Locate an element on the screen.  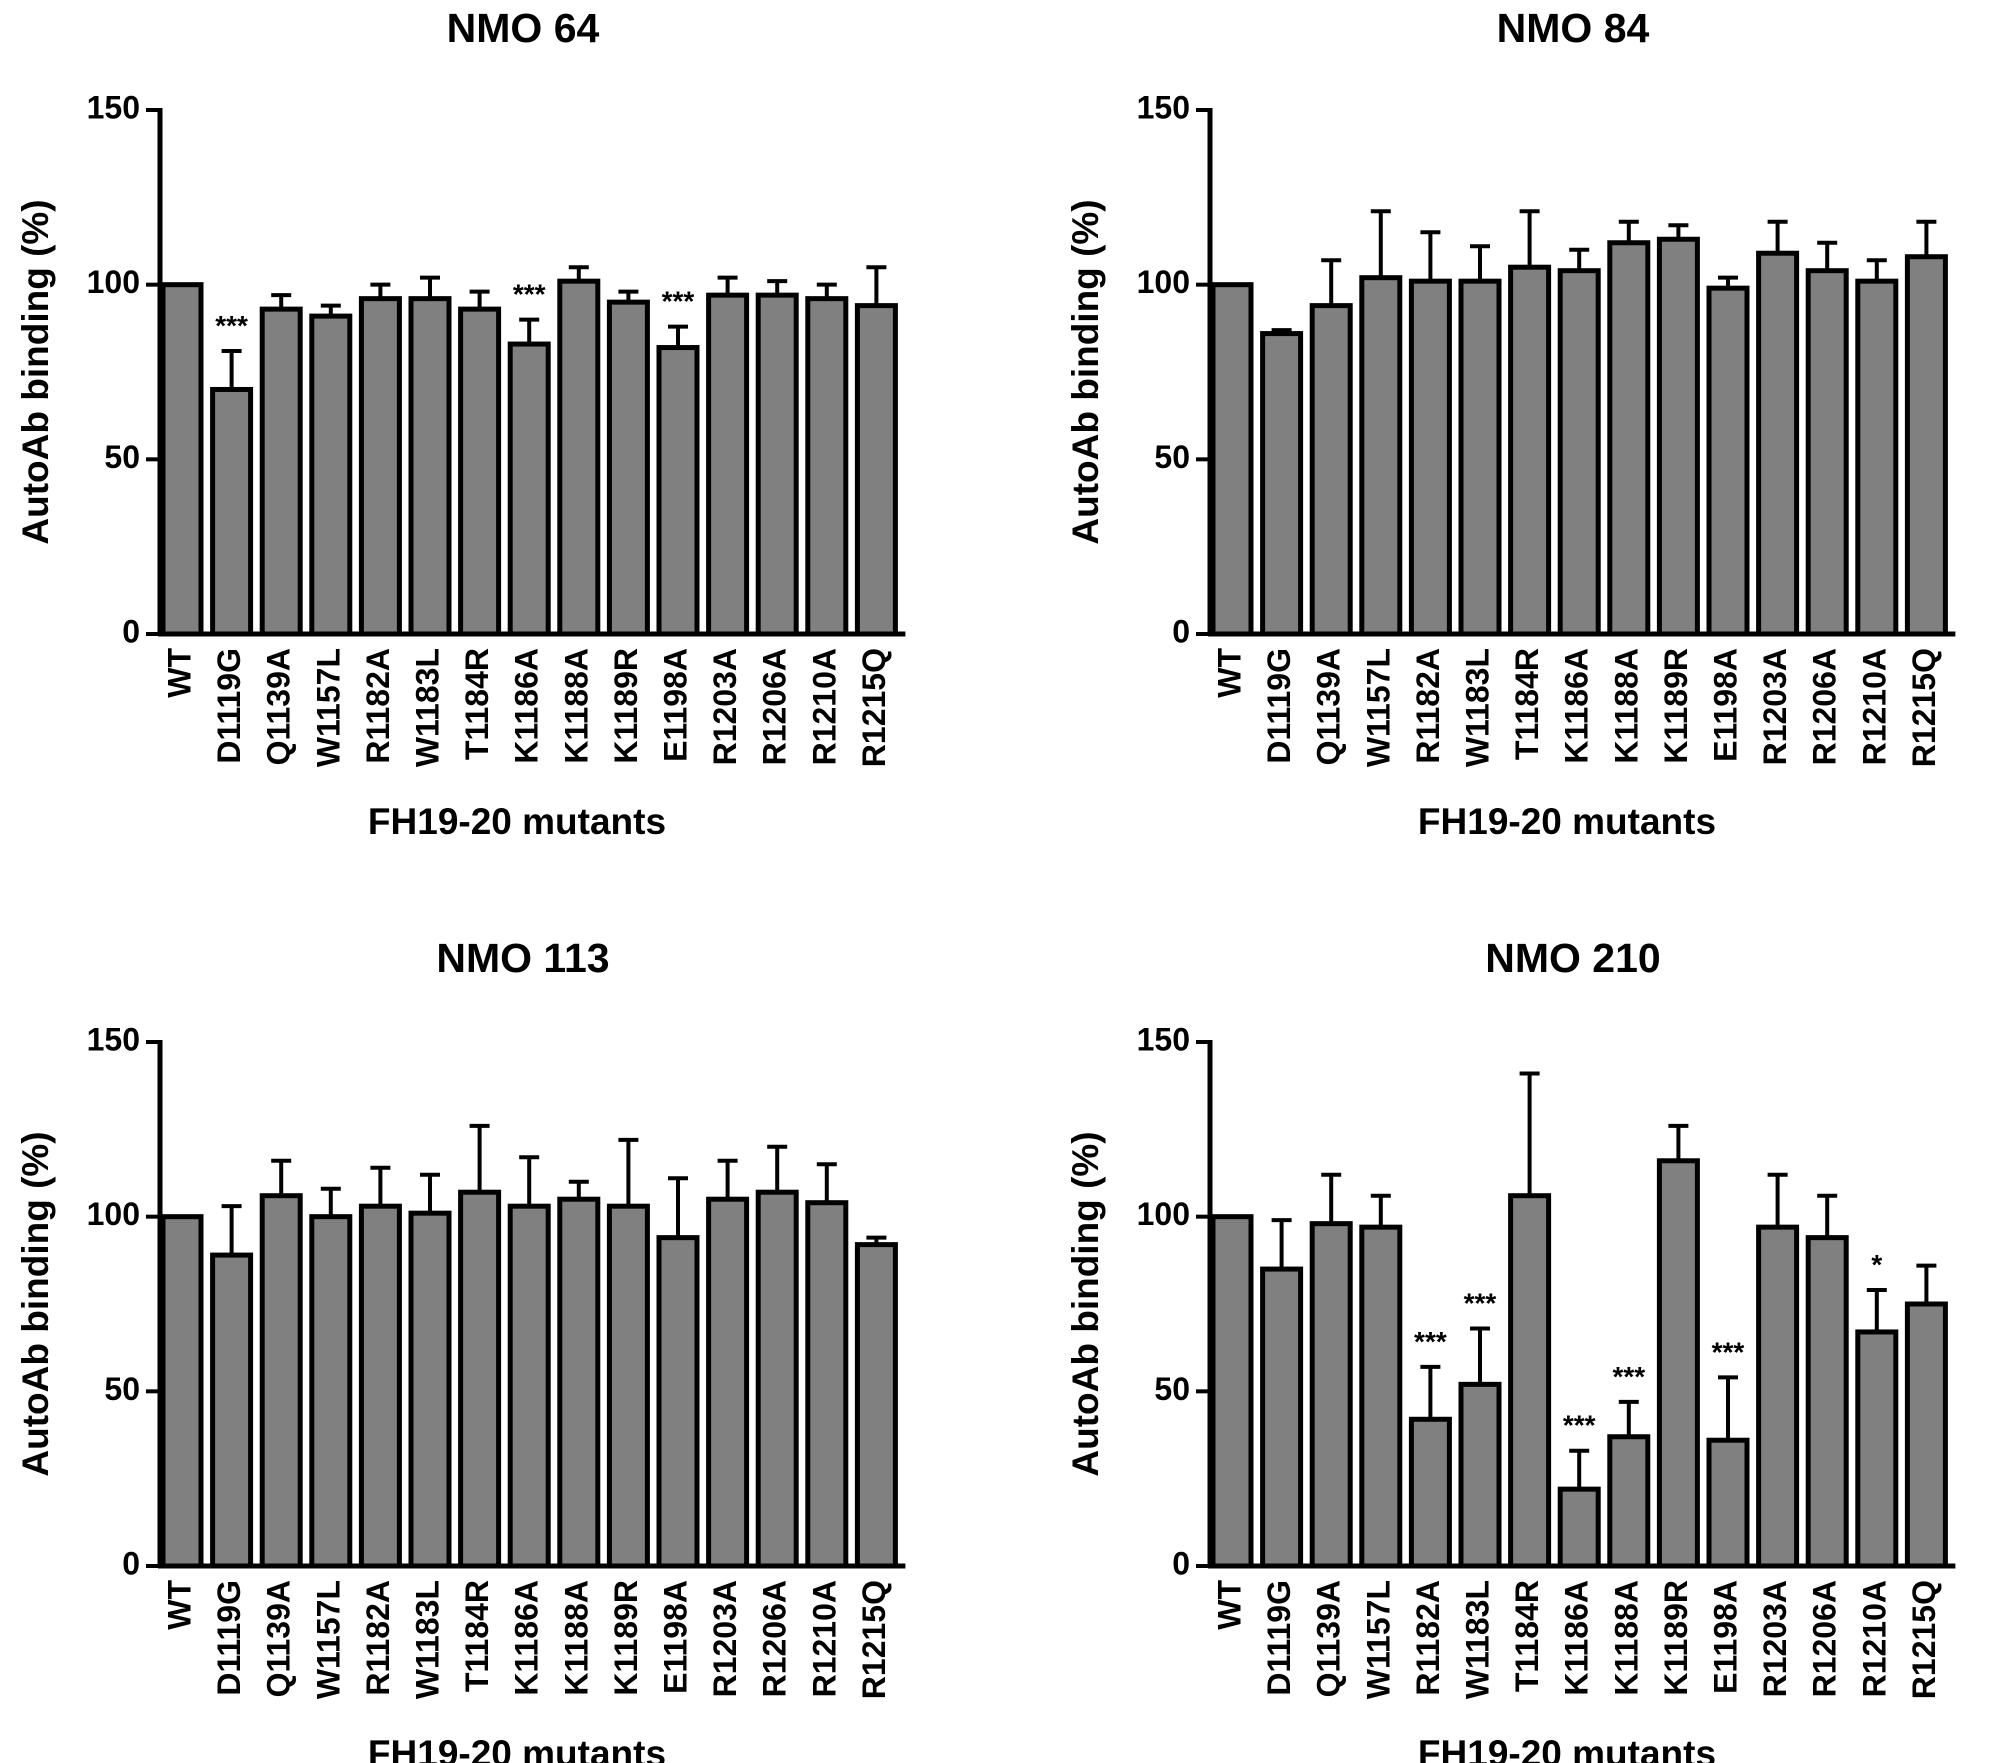
y-tick-label: 0 is located at coordinates (1181, 631).